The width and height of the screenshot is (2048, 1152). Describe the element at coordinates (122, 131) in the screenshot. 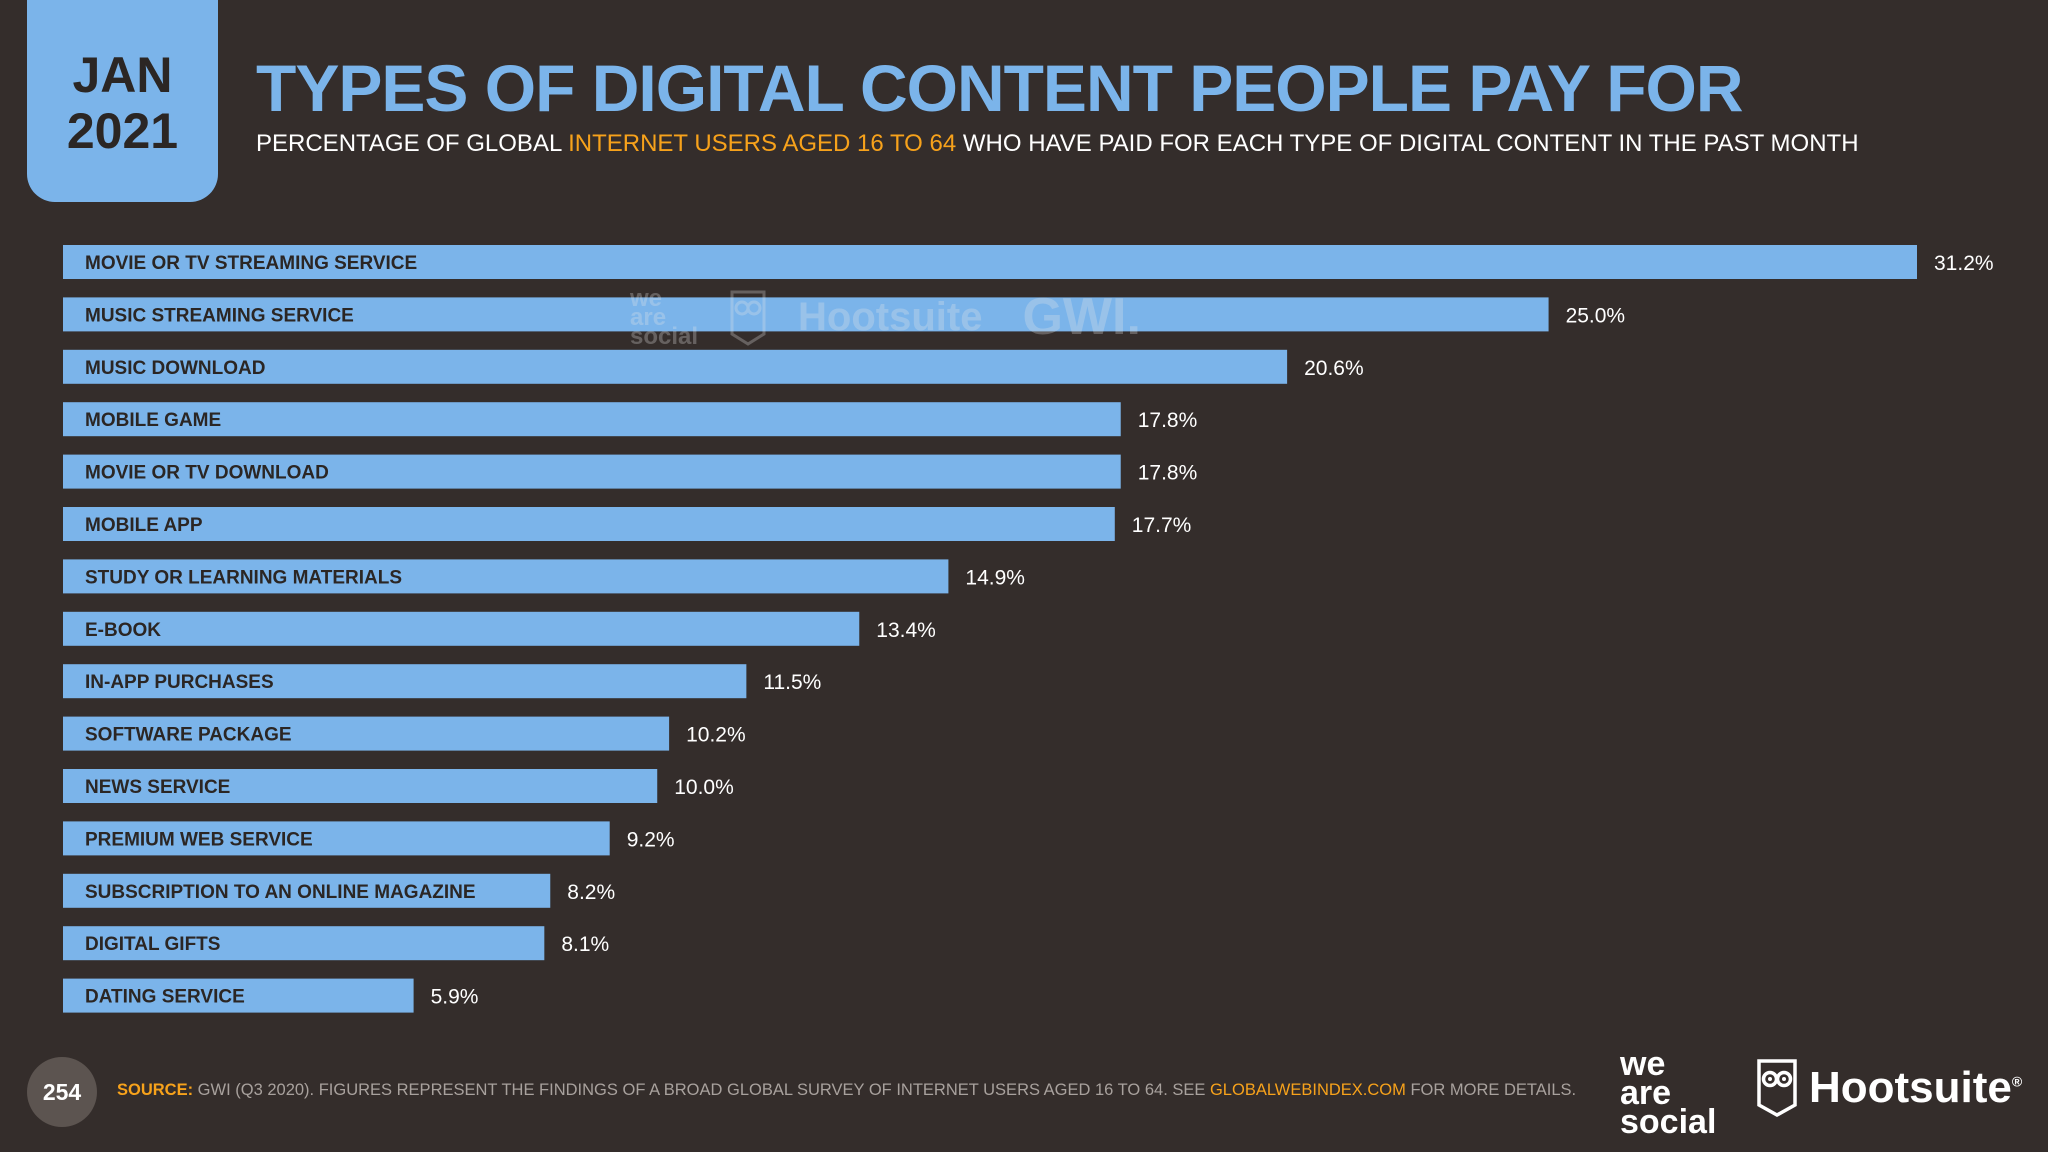

I see `date-year: 2021` at that location.